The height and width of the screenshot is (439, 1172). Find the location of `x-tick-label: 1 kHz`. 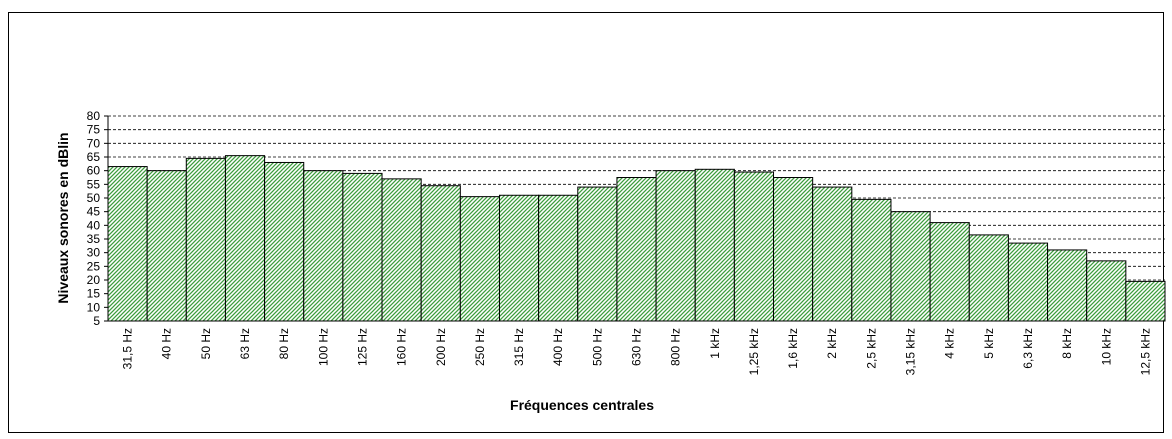

x-tick-label: 1 kHz is located at coordinates (715, 343).